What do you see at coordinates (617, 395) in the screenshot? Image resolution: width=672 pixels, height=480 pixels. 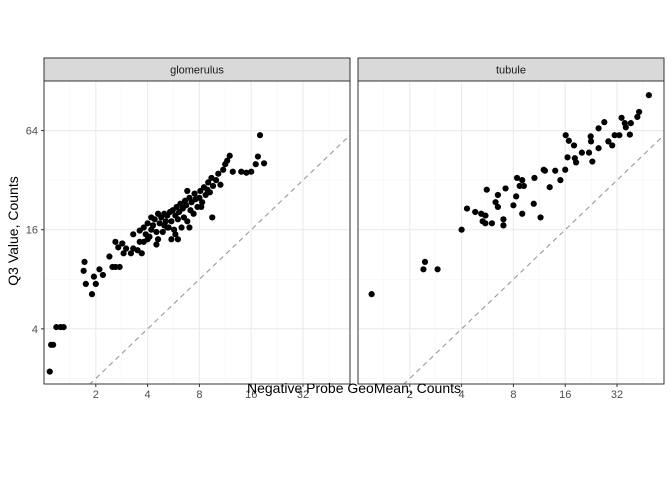 I see `x-tick-label: 32` at bounding box center [617, 395].